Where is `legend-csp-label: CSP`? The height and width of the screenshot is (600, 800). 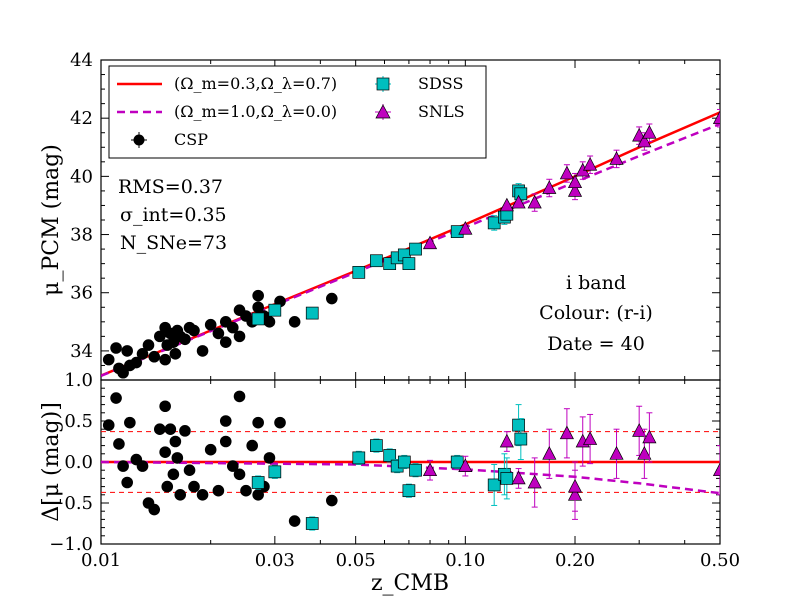
legend-csp-label: CSP is located at coordinates (191, 139).